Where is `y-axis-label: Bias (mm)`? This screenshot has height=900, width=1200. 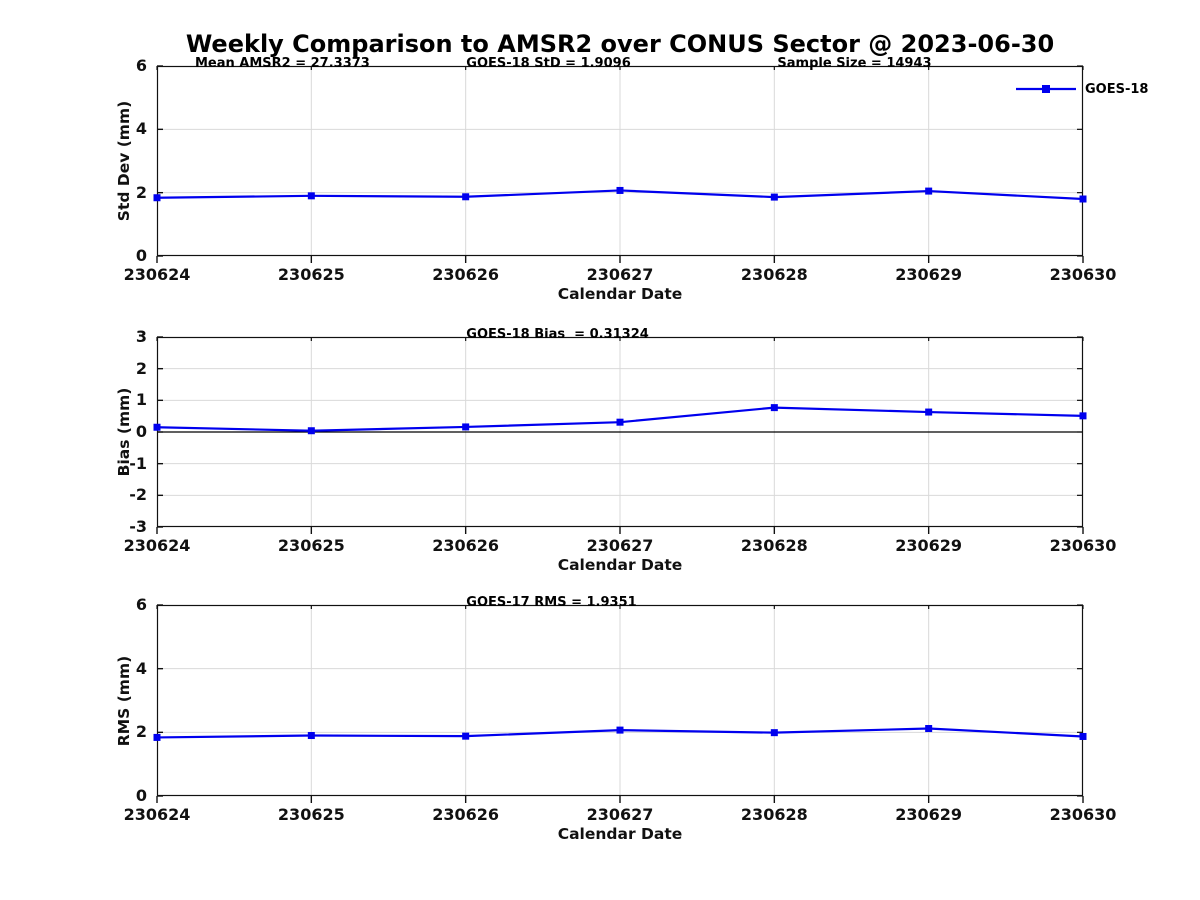
y-axis-label: Bias (mm) is located at coordinates (124, 432).